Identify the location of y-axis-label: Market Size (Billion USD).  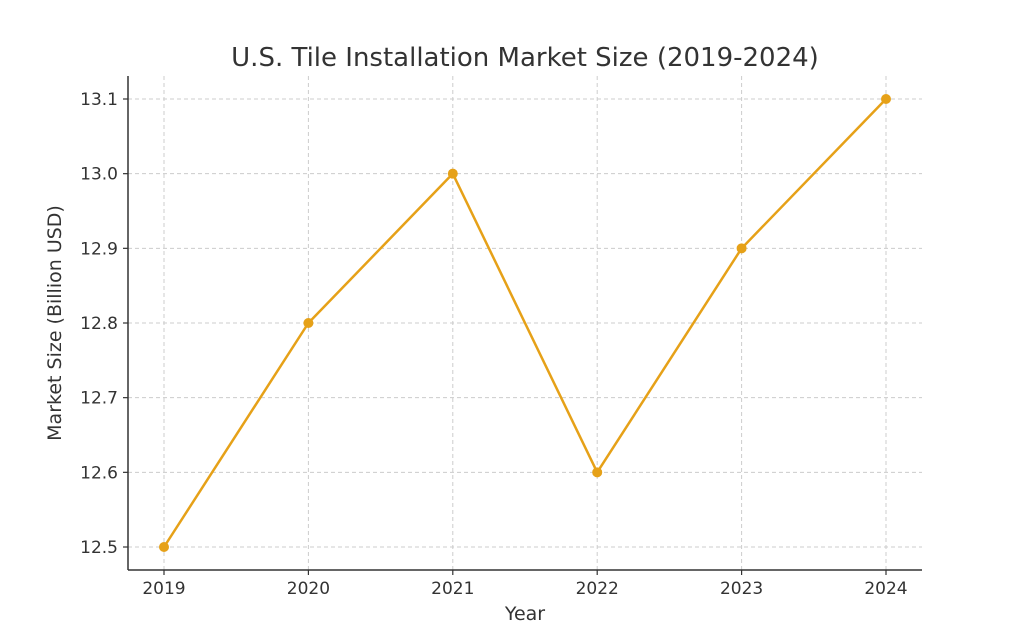
(55, 323).